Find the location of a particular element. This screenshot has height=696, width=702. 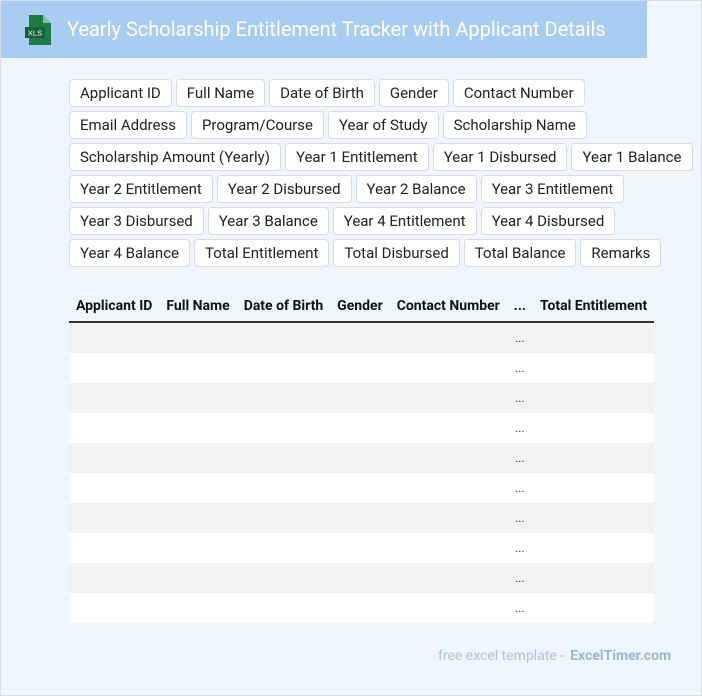

field-tag: Total Entitlement is located at coordinates (262, 253).